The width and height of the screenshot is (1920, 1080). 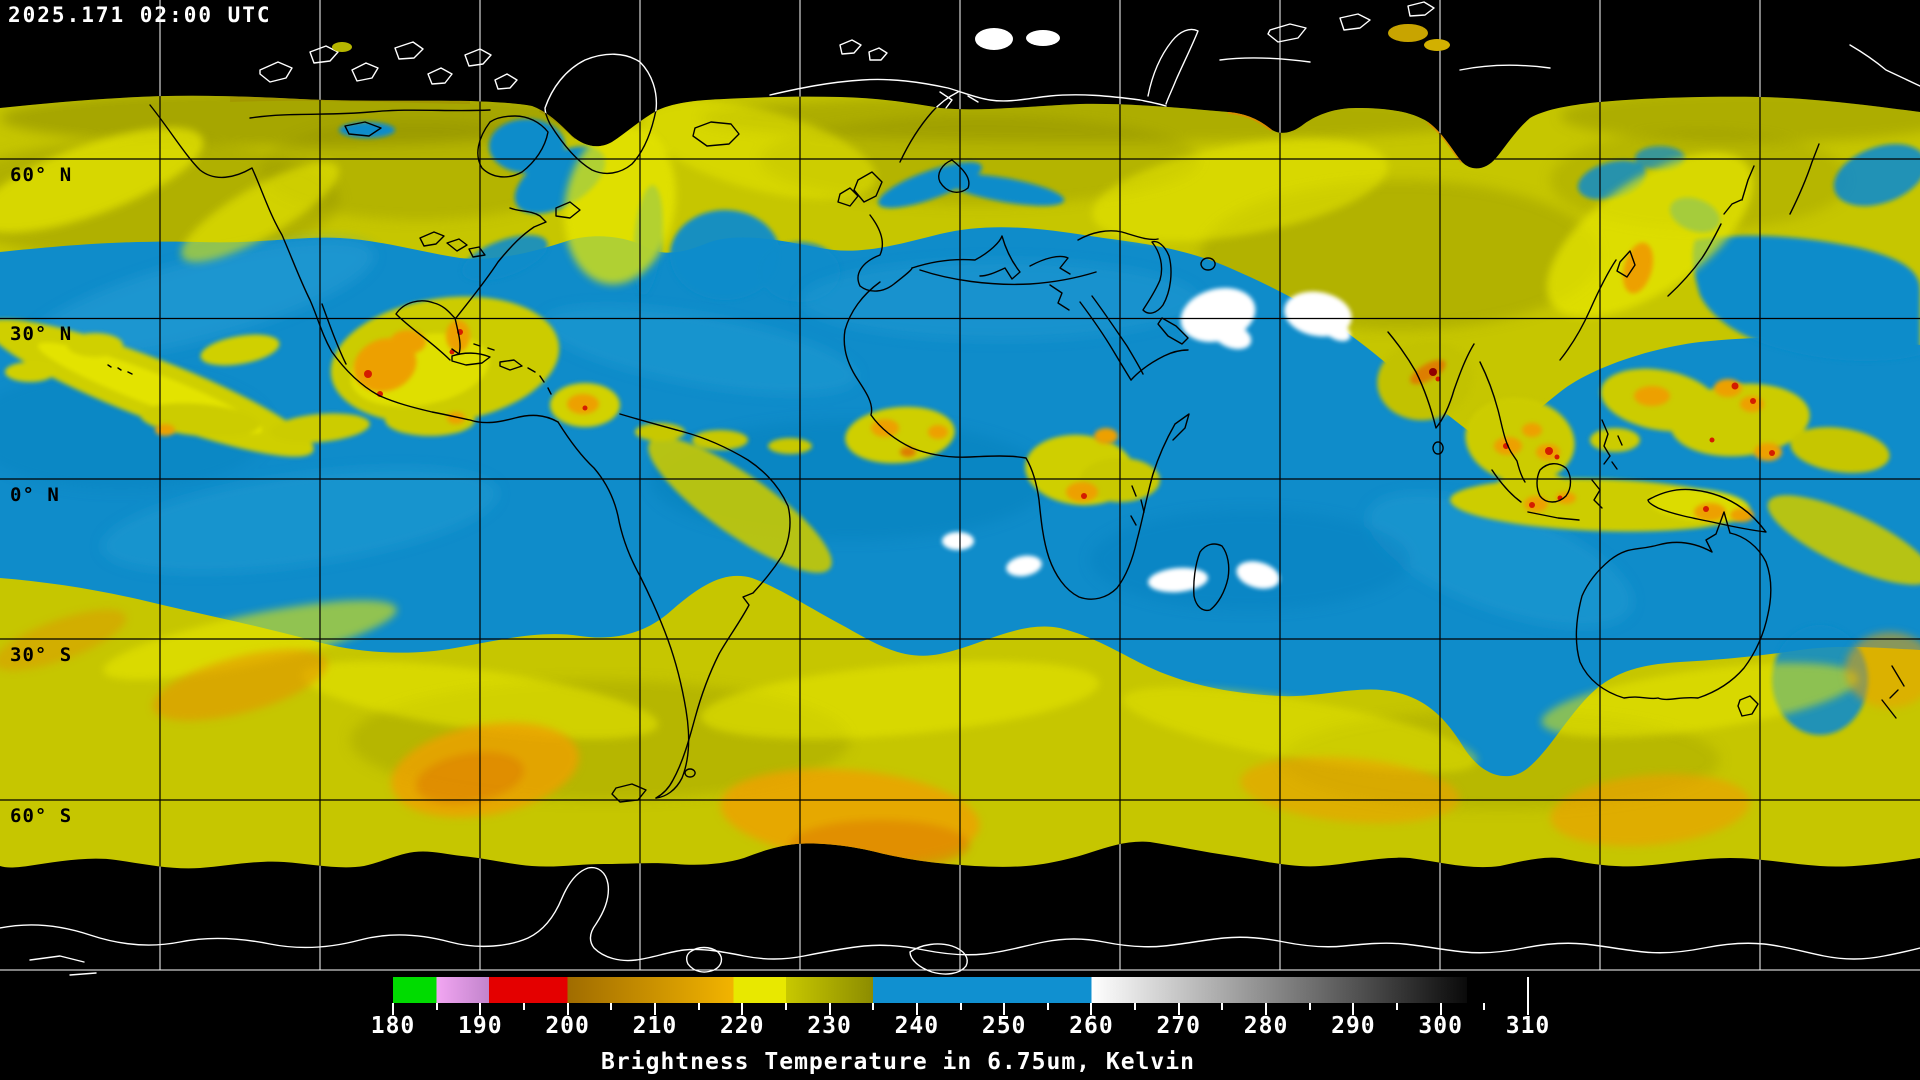 What do you see at coordinates (960, 990) in the screenshot?
I see `colorbar-gradient` at bounding box center [960, 990].